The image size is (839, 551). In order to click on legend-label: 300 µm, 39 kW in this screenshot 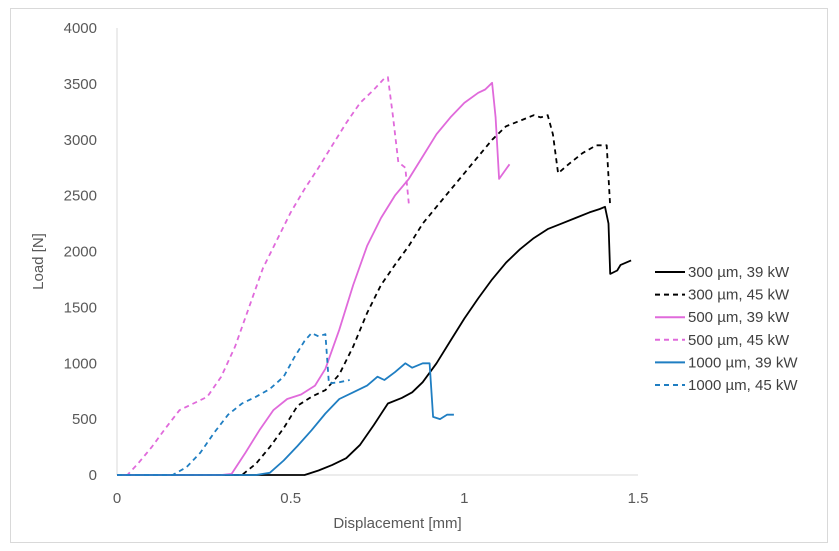, I will do `click(739, 272)`.